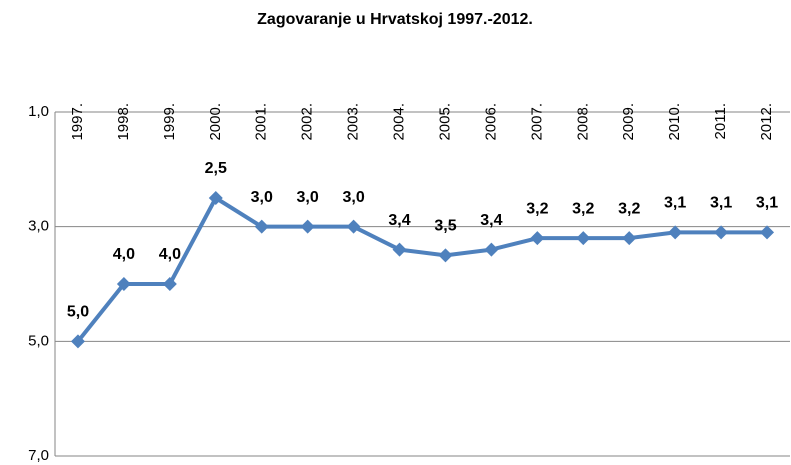  What do you see at coordinates (78, 312) in the screenshot?
I see `data-label: 5,0` at bounding box center [78, 312].